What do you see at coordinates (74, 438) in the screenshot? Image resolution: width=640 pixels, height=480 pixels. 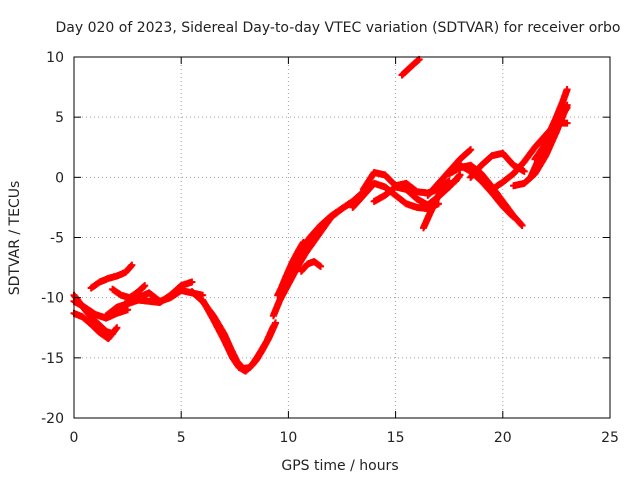 I see `x-tick-label: 0` at bounding box center [74, 438].